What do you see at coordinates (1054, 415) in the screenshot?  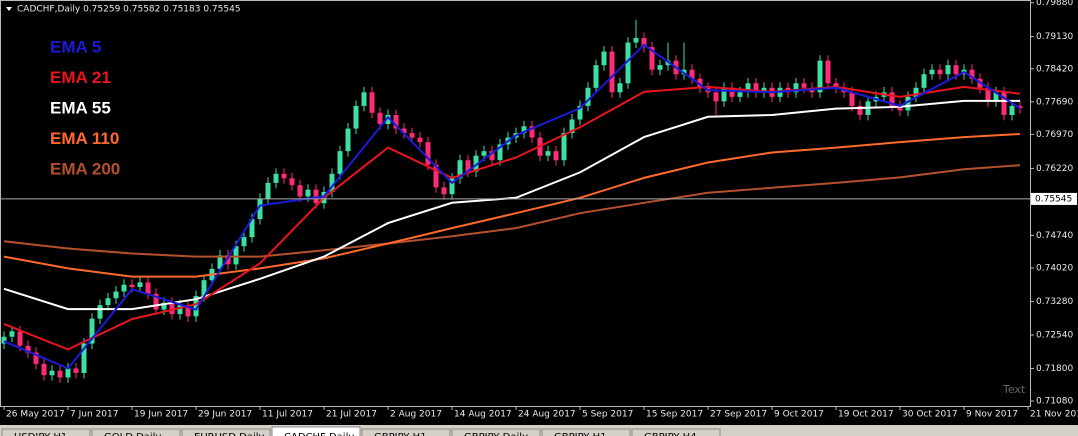 I see `x-tick-label: 21 Nov 2017` at bounding box center [1054, 415].